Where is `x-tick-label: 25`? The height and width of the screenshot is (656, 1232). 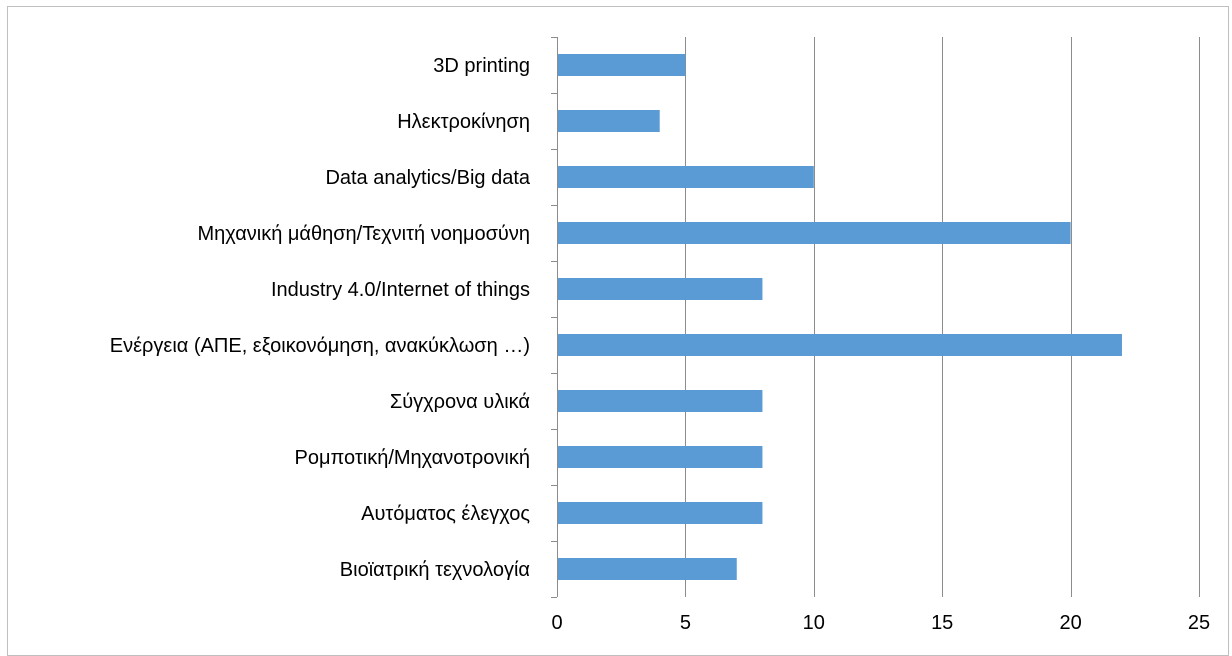 x-tick-label: 25 is located at coordinates (1199, 623).